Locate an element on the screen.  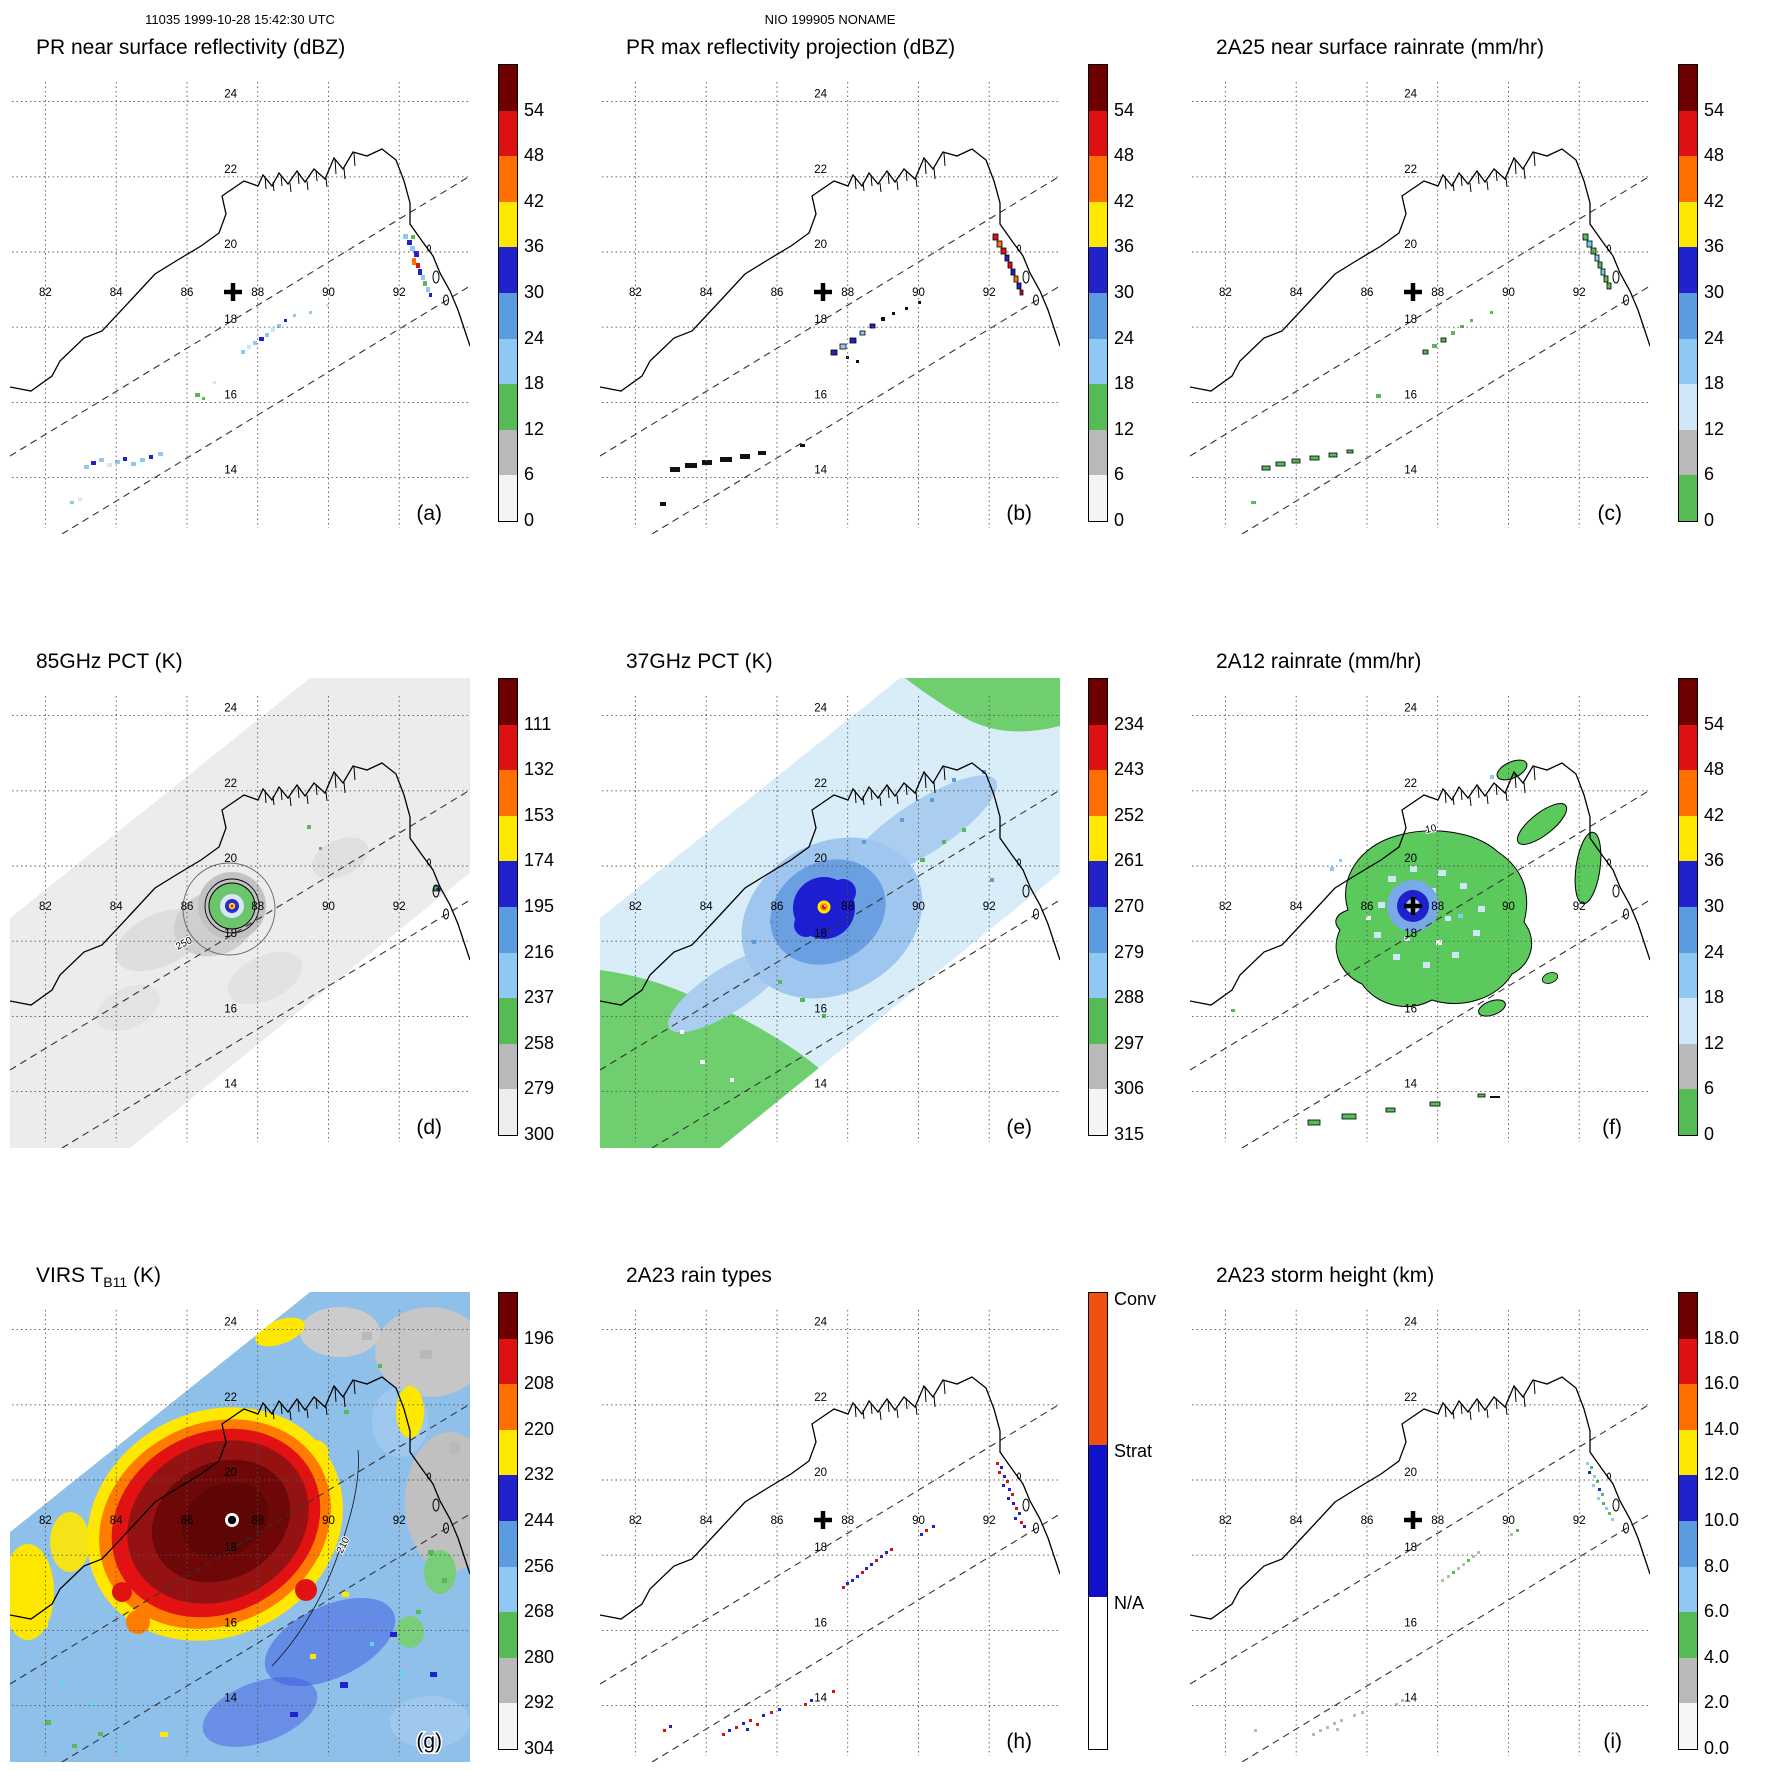
reflectivity-pixels is located at coordinates (251, 369).